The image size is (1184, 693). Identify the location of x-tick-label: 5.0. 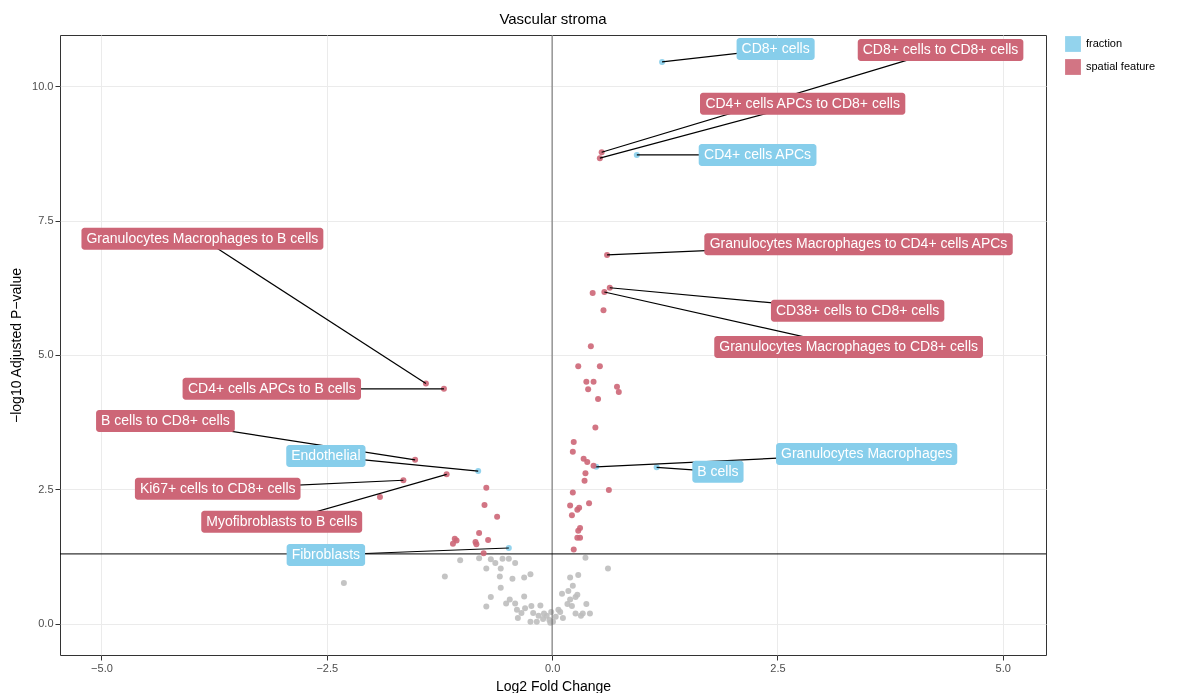
(1003, 667).